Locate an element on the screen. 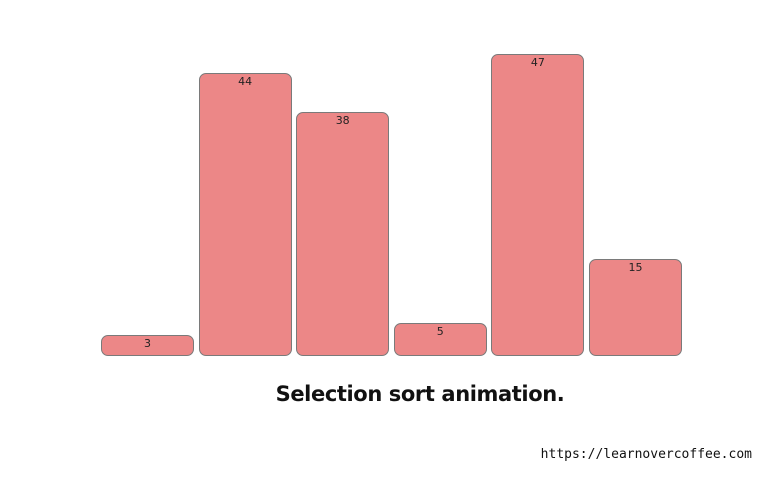 This screenshot has width=777, height=480. bar-value-label: 15 is located at coordinates (635, 267).